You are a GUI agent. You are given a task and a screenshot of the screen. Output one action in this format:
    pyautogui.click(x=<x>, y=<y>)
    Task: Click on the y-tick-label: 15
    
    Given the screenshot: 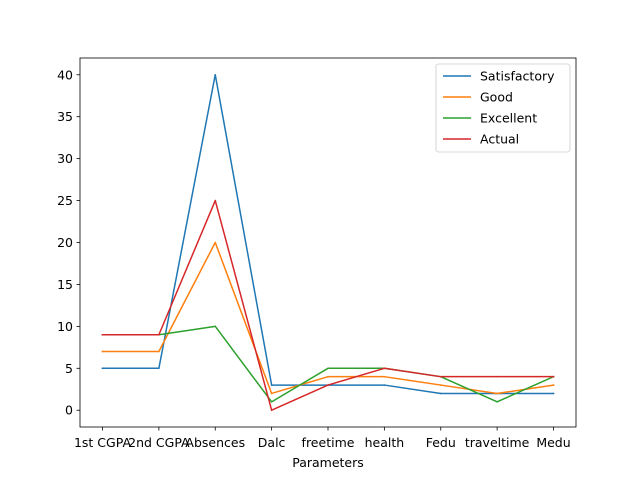 What is the action you would take?
    pyautogui.click(x=65, y=284)
    